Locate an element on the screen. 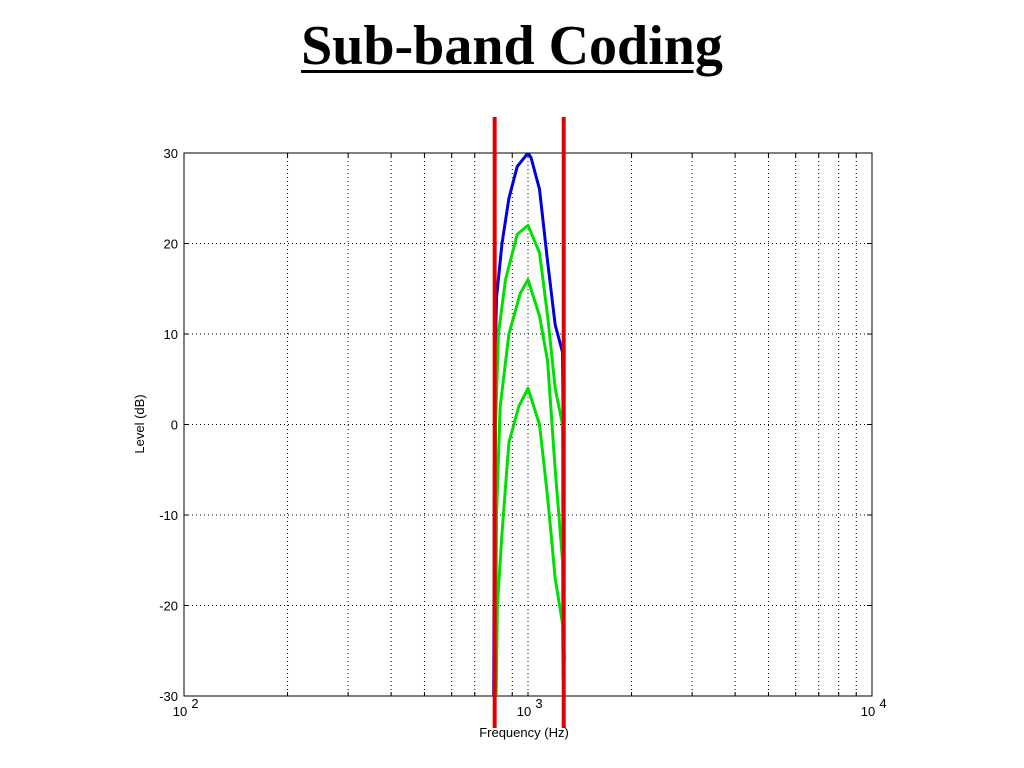  y-axis-label: Level (dB) is located at coordinates (139, 423).